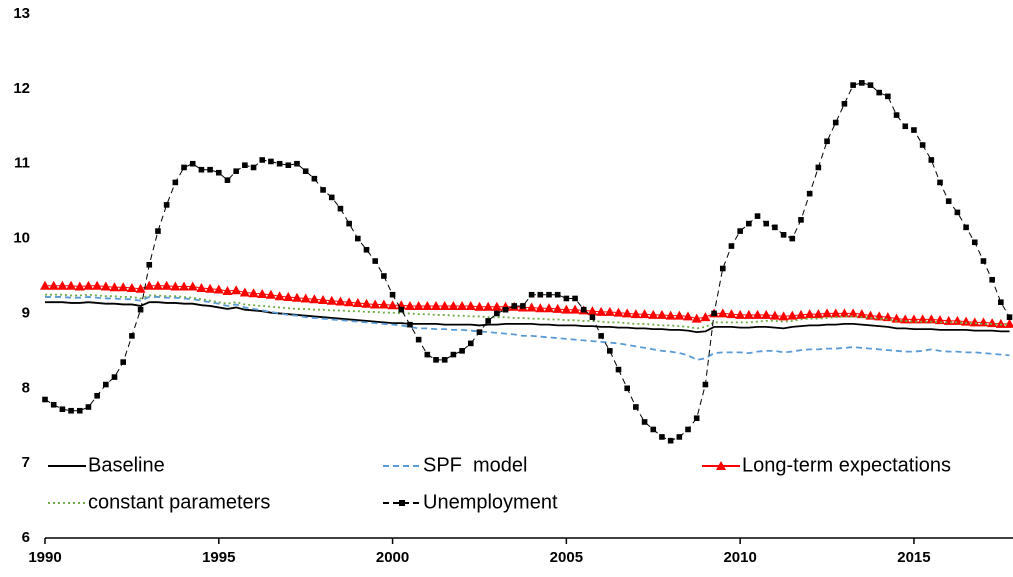 Image resolution: width=1013 pixels, height=577 pixels. Describe the element at coordinates (392, 557) in the screenshot. I see `x-tick-label: 2000` at that location.